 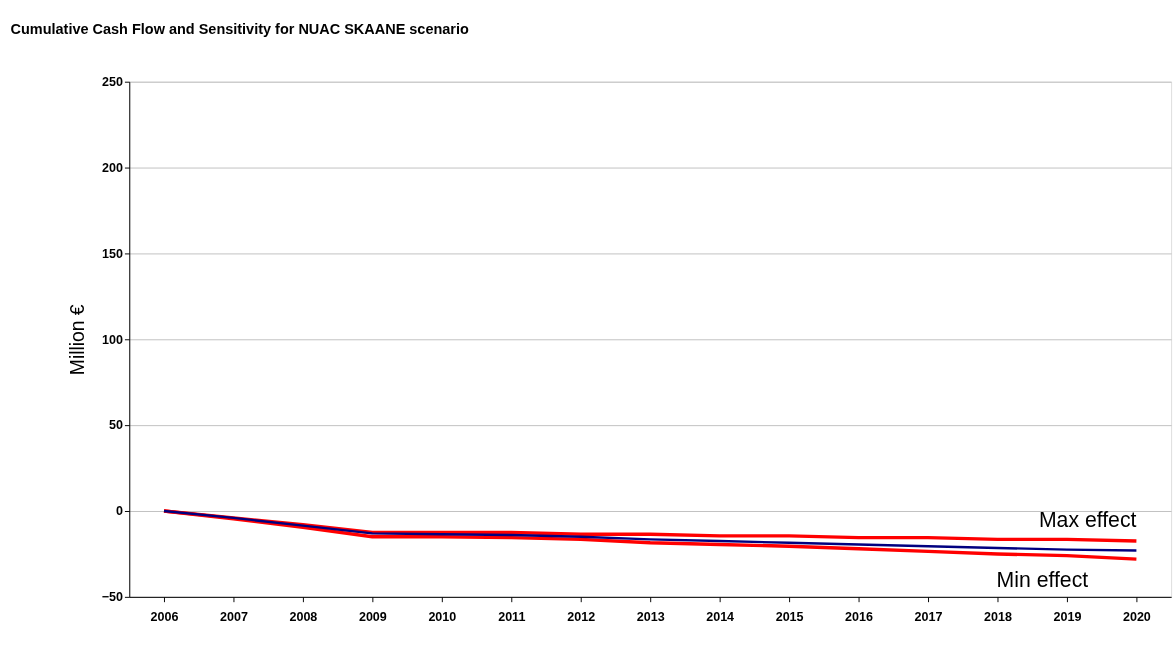 I want to click on x-tick-label: 2011, so click(x=512, y=617).